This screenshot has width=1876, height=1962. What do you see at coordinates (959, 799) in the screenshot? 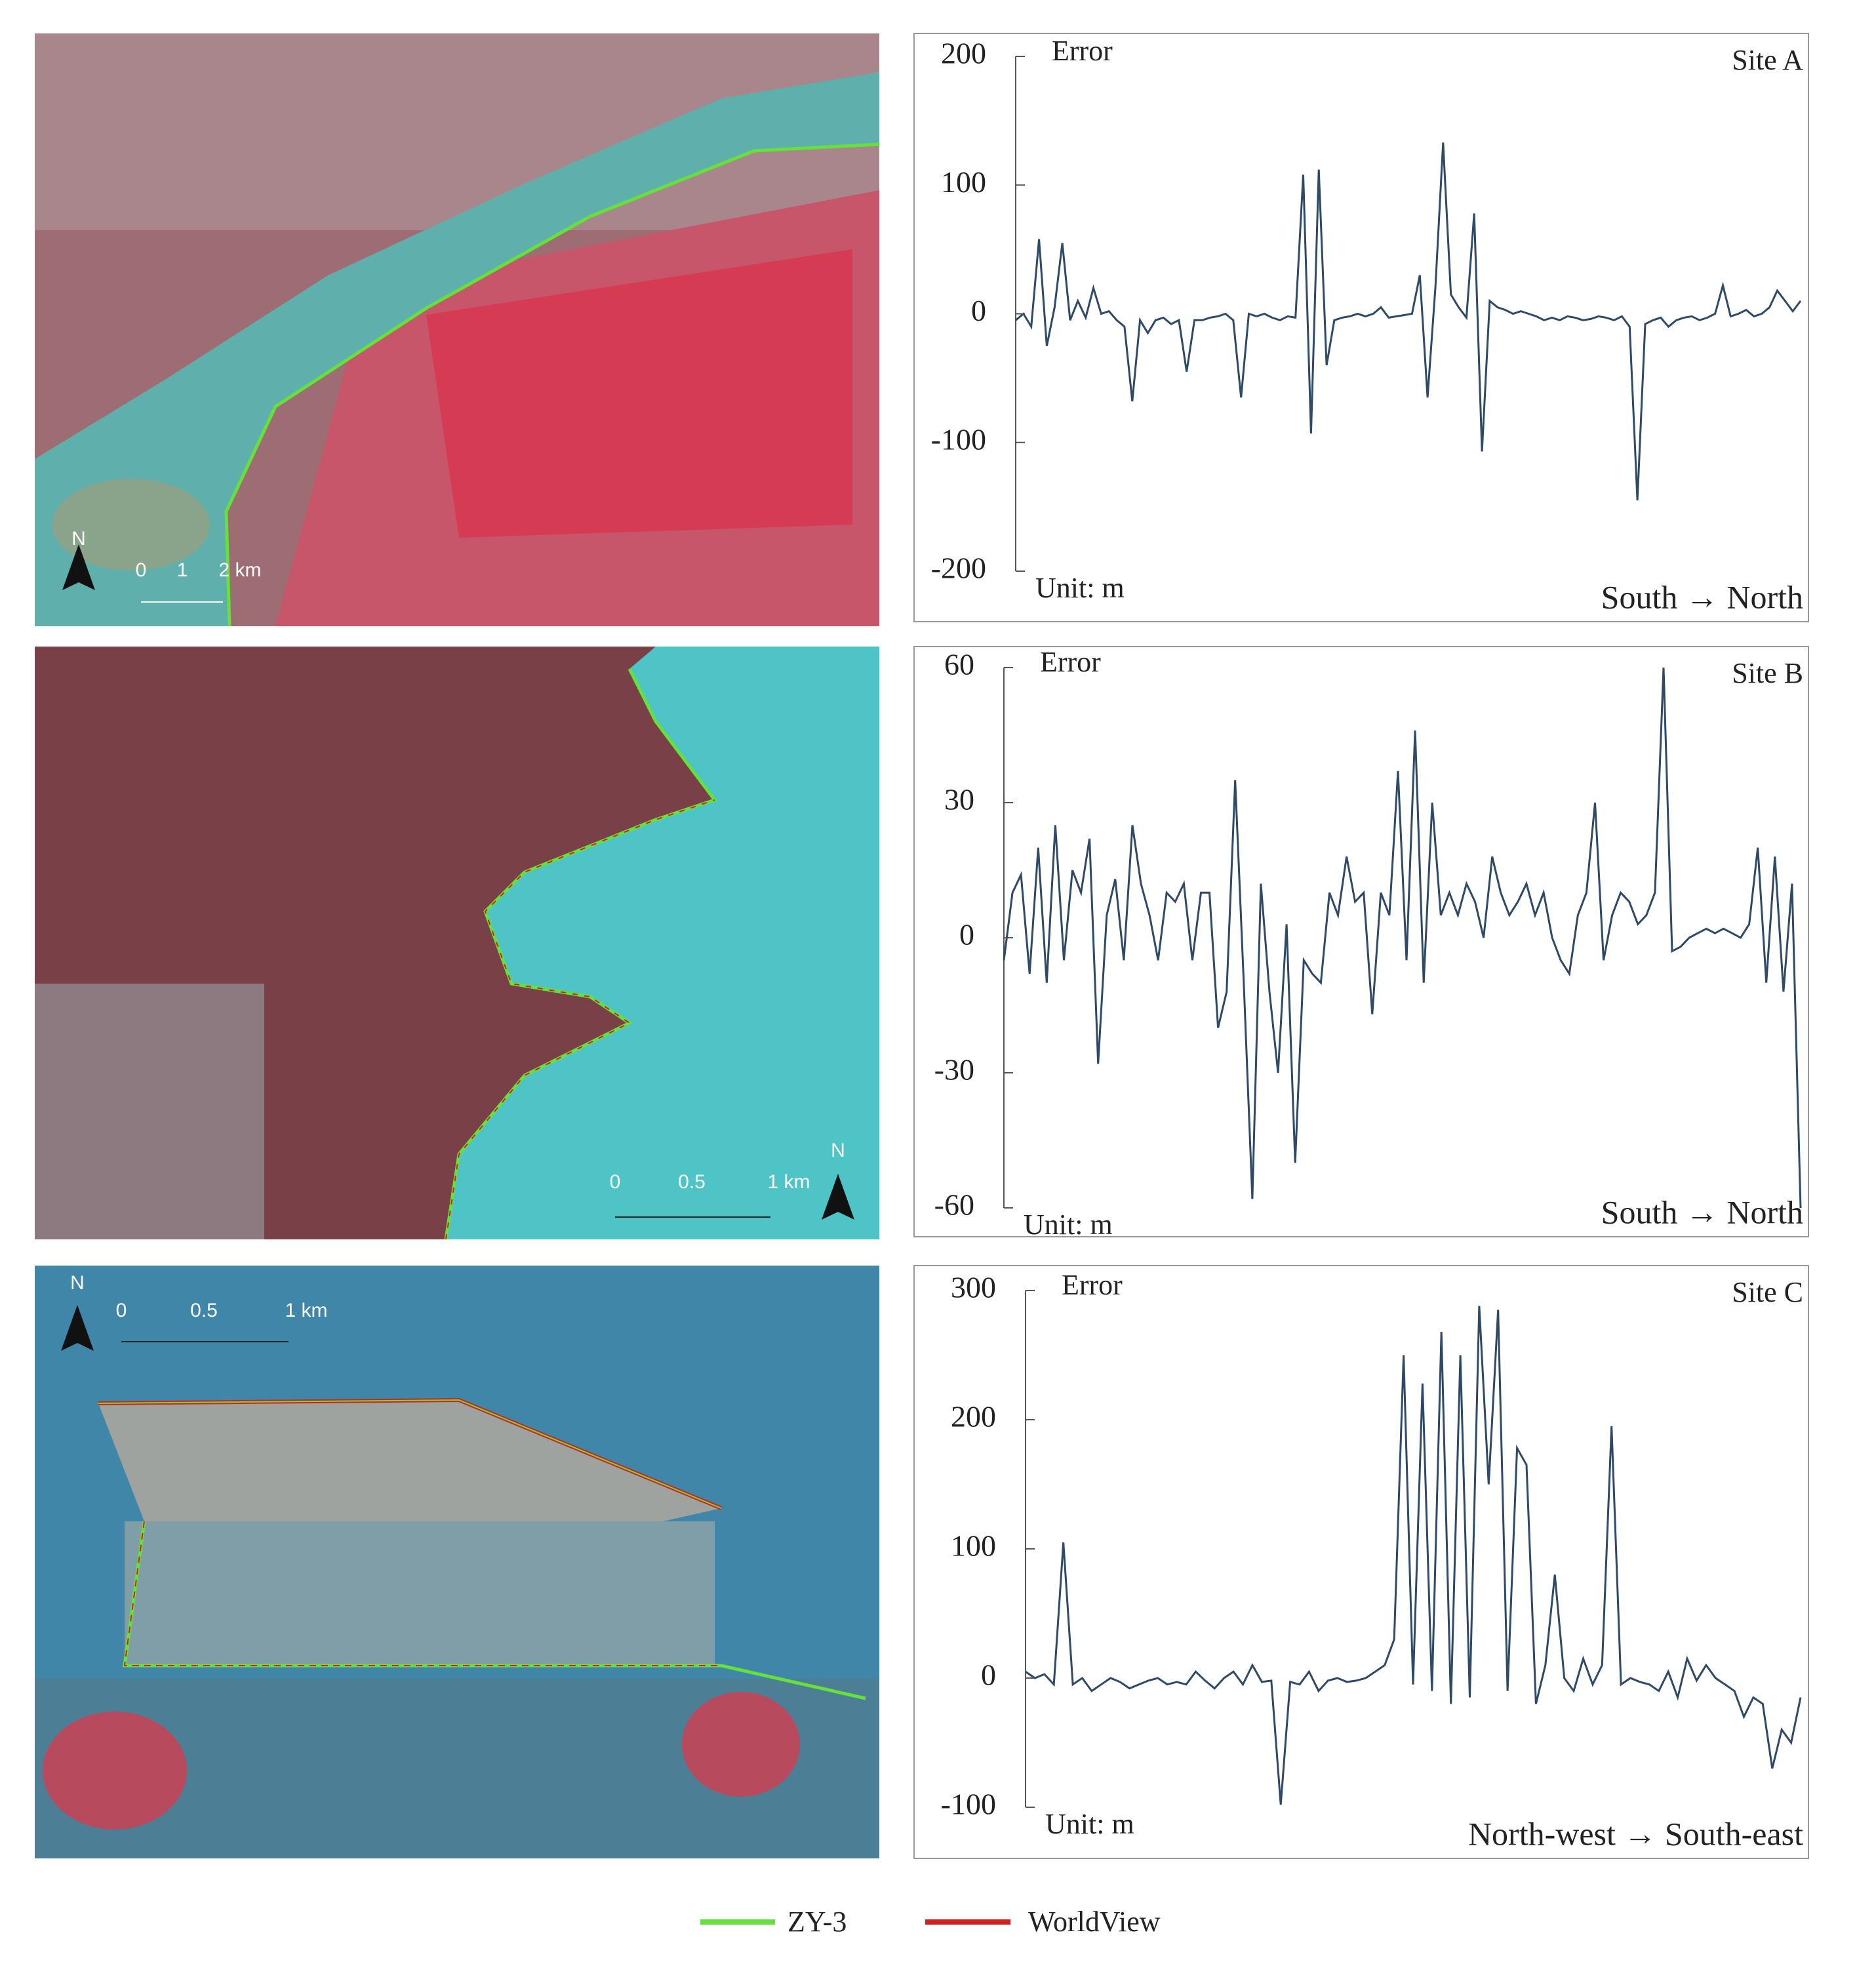
I see `y-tick-label: 30` at bounding box center [959, 799].